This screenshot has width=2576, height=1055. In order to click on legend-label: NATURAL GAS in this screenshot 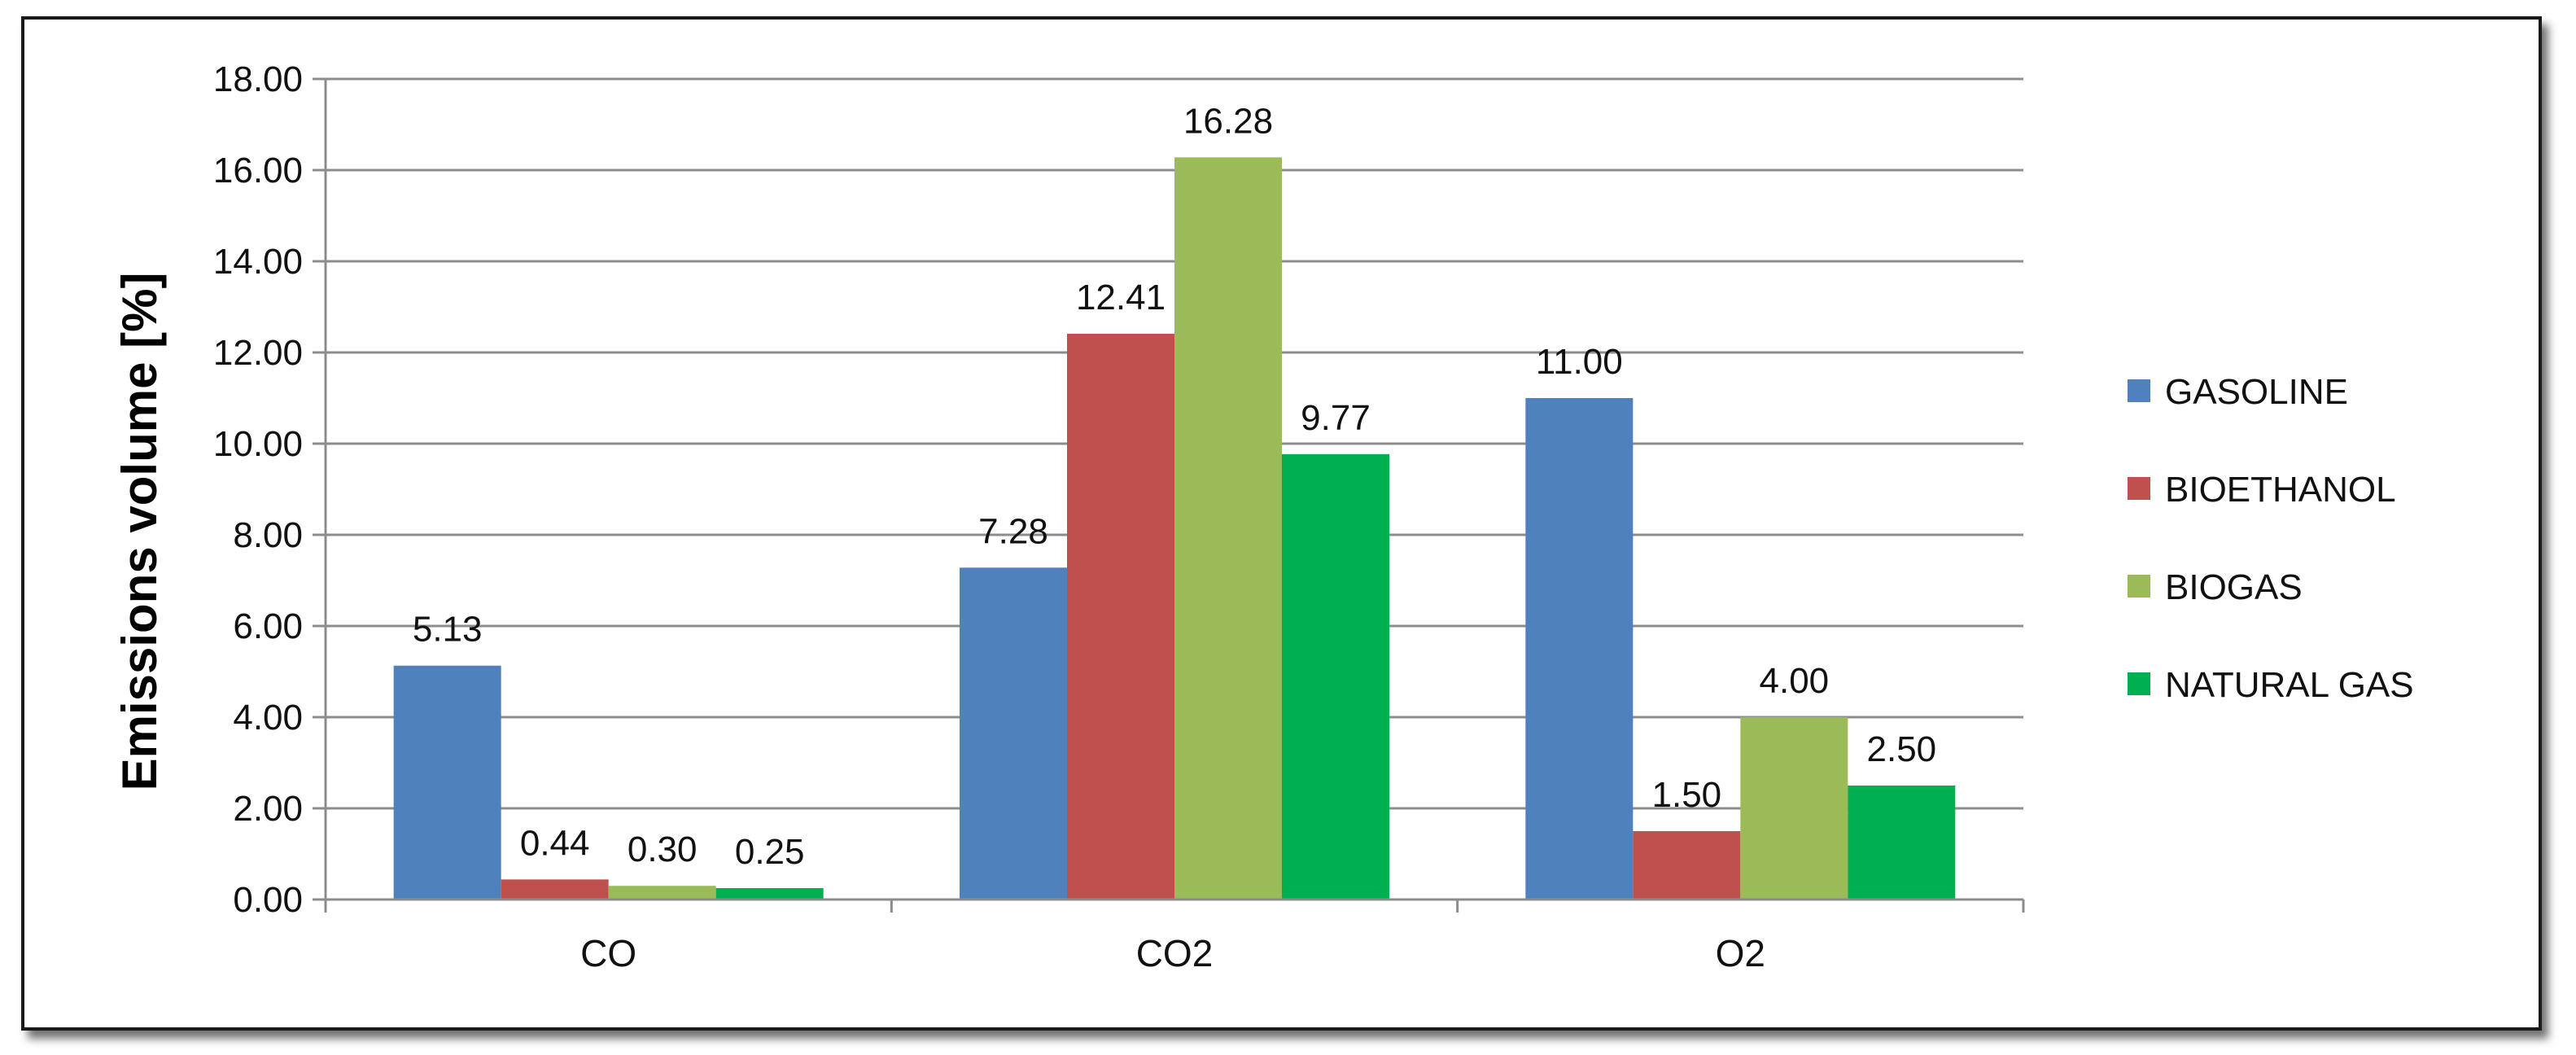, I will do `click(2289, 685)`.